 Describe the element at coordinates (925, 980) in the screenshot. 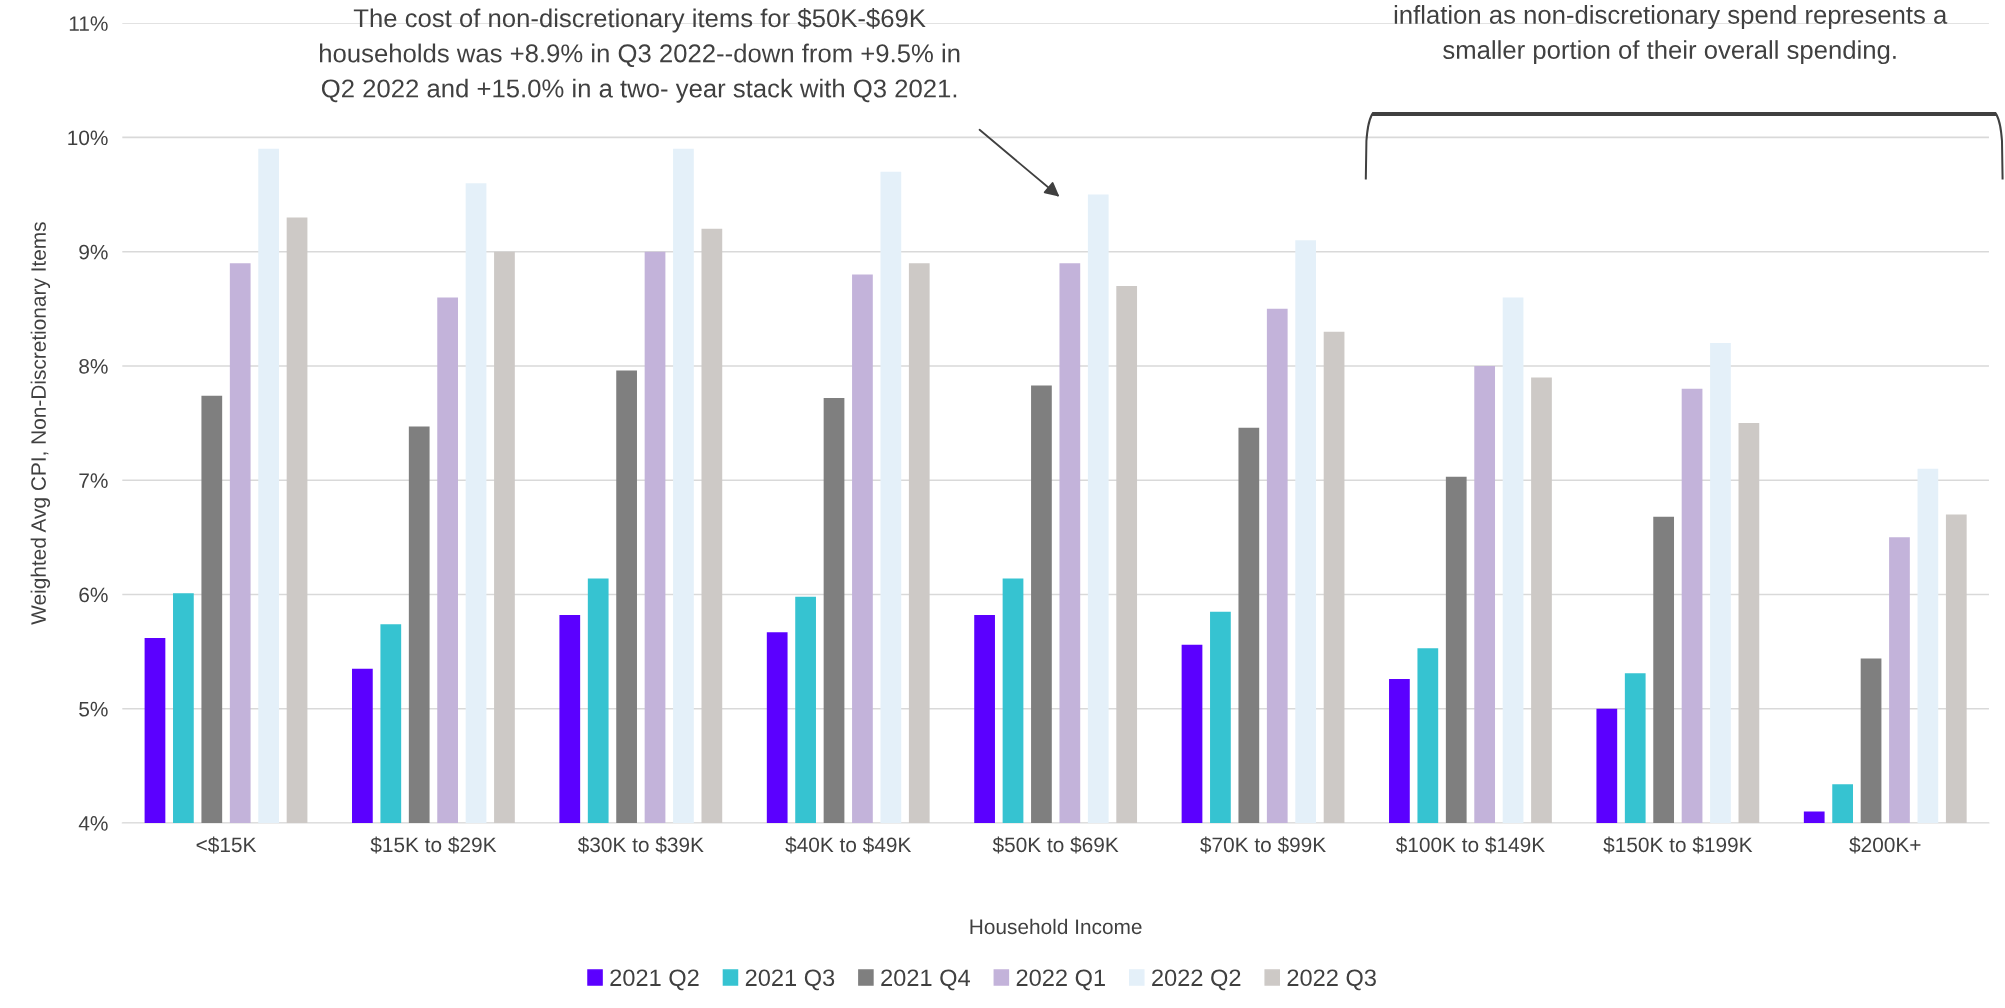

I see `legend-label: 2021 Q4` at that location.